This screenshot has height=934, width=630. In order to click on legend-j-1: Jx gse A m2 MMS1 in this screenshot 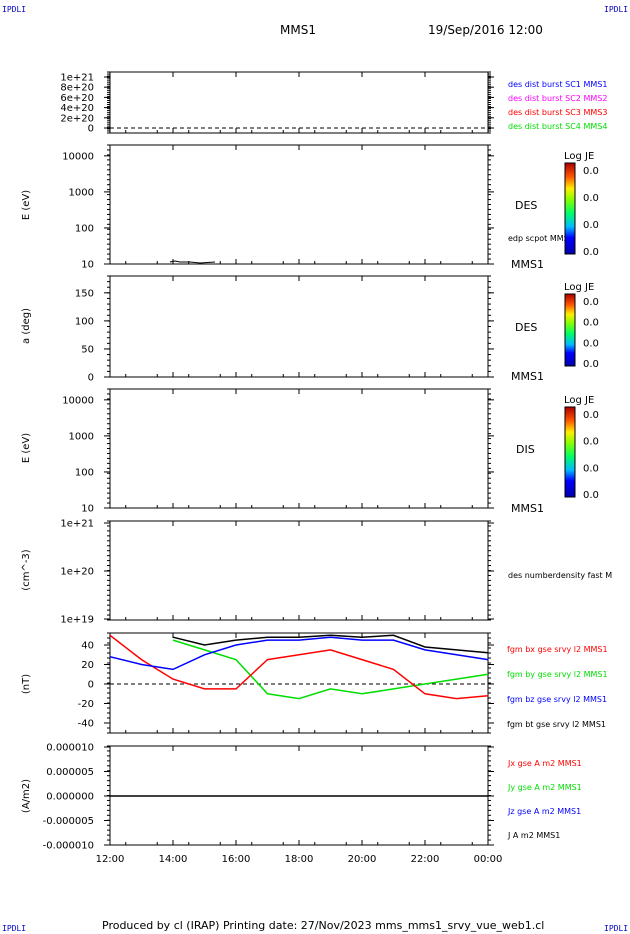, I will do `click(544, 763)`.